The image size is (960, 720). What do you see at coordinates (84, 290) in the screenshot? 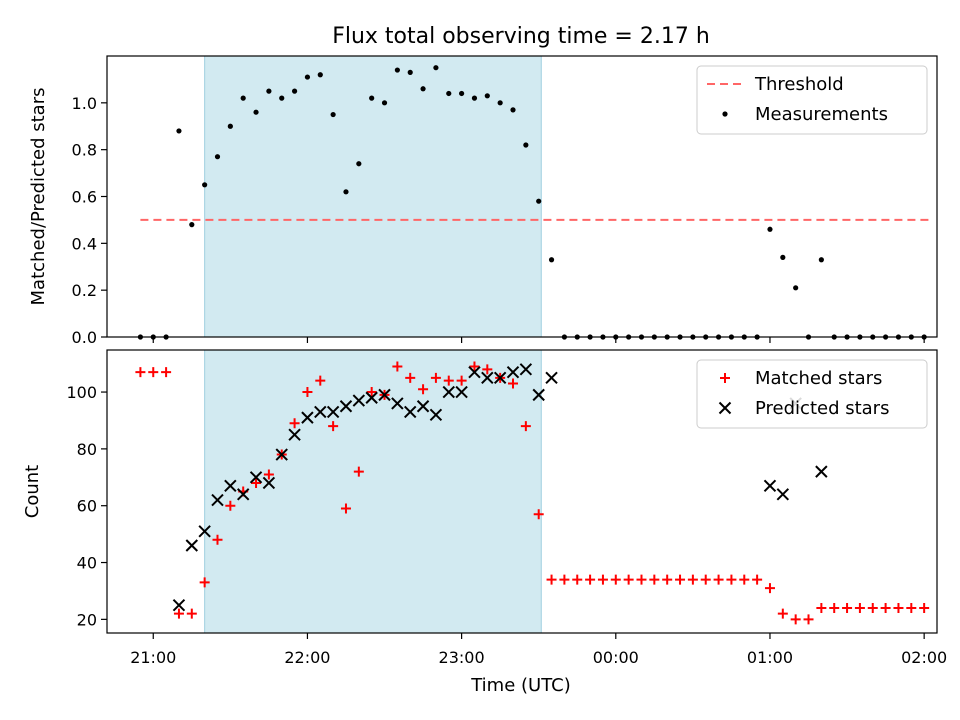
I see `y-tick-label: 0.2` at bounding box center [84, 290].